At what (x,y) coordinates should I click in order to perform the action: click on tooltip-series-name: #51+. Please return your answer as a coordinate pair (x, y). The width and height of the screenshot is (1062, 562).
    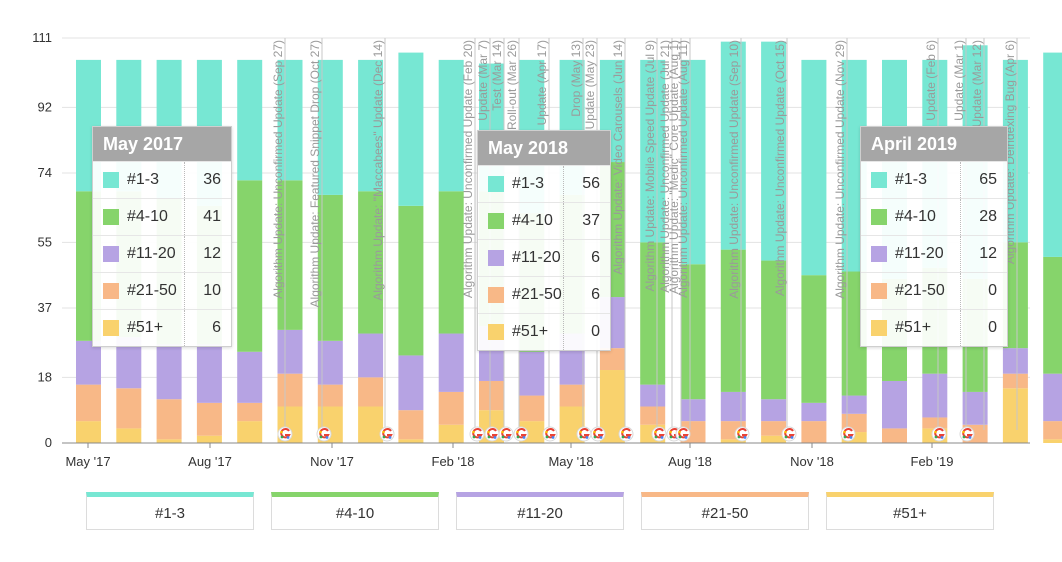
    Looking at the image, I should click on (145, 327).